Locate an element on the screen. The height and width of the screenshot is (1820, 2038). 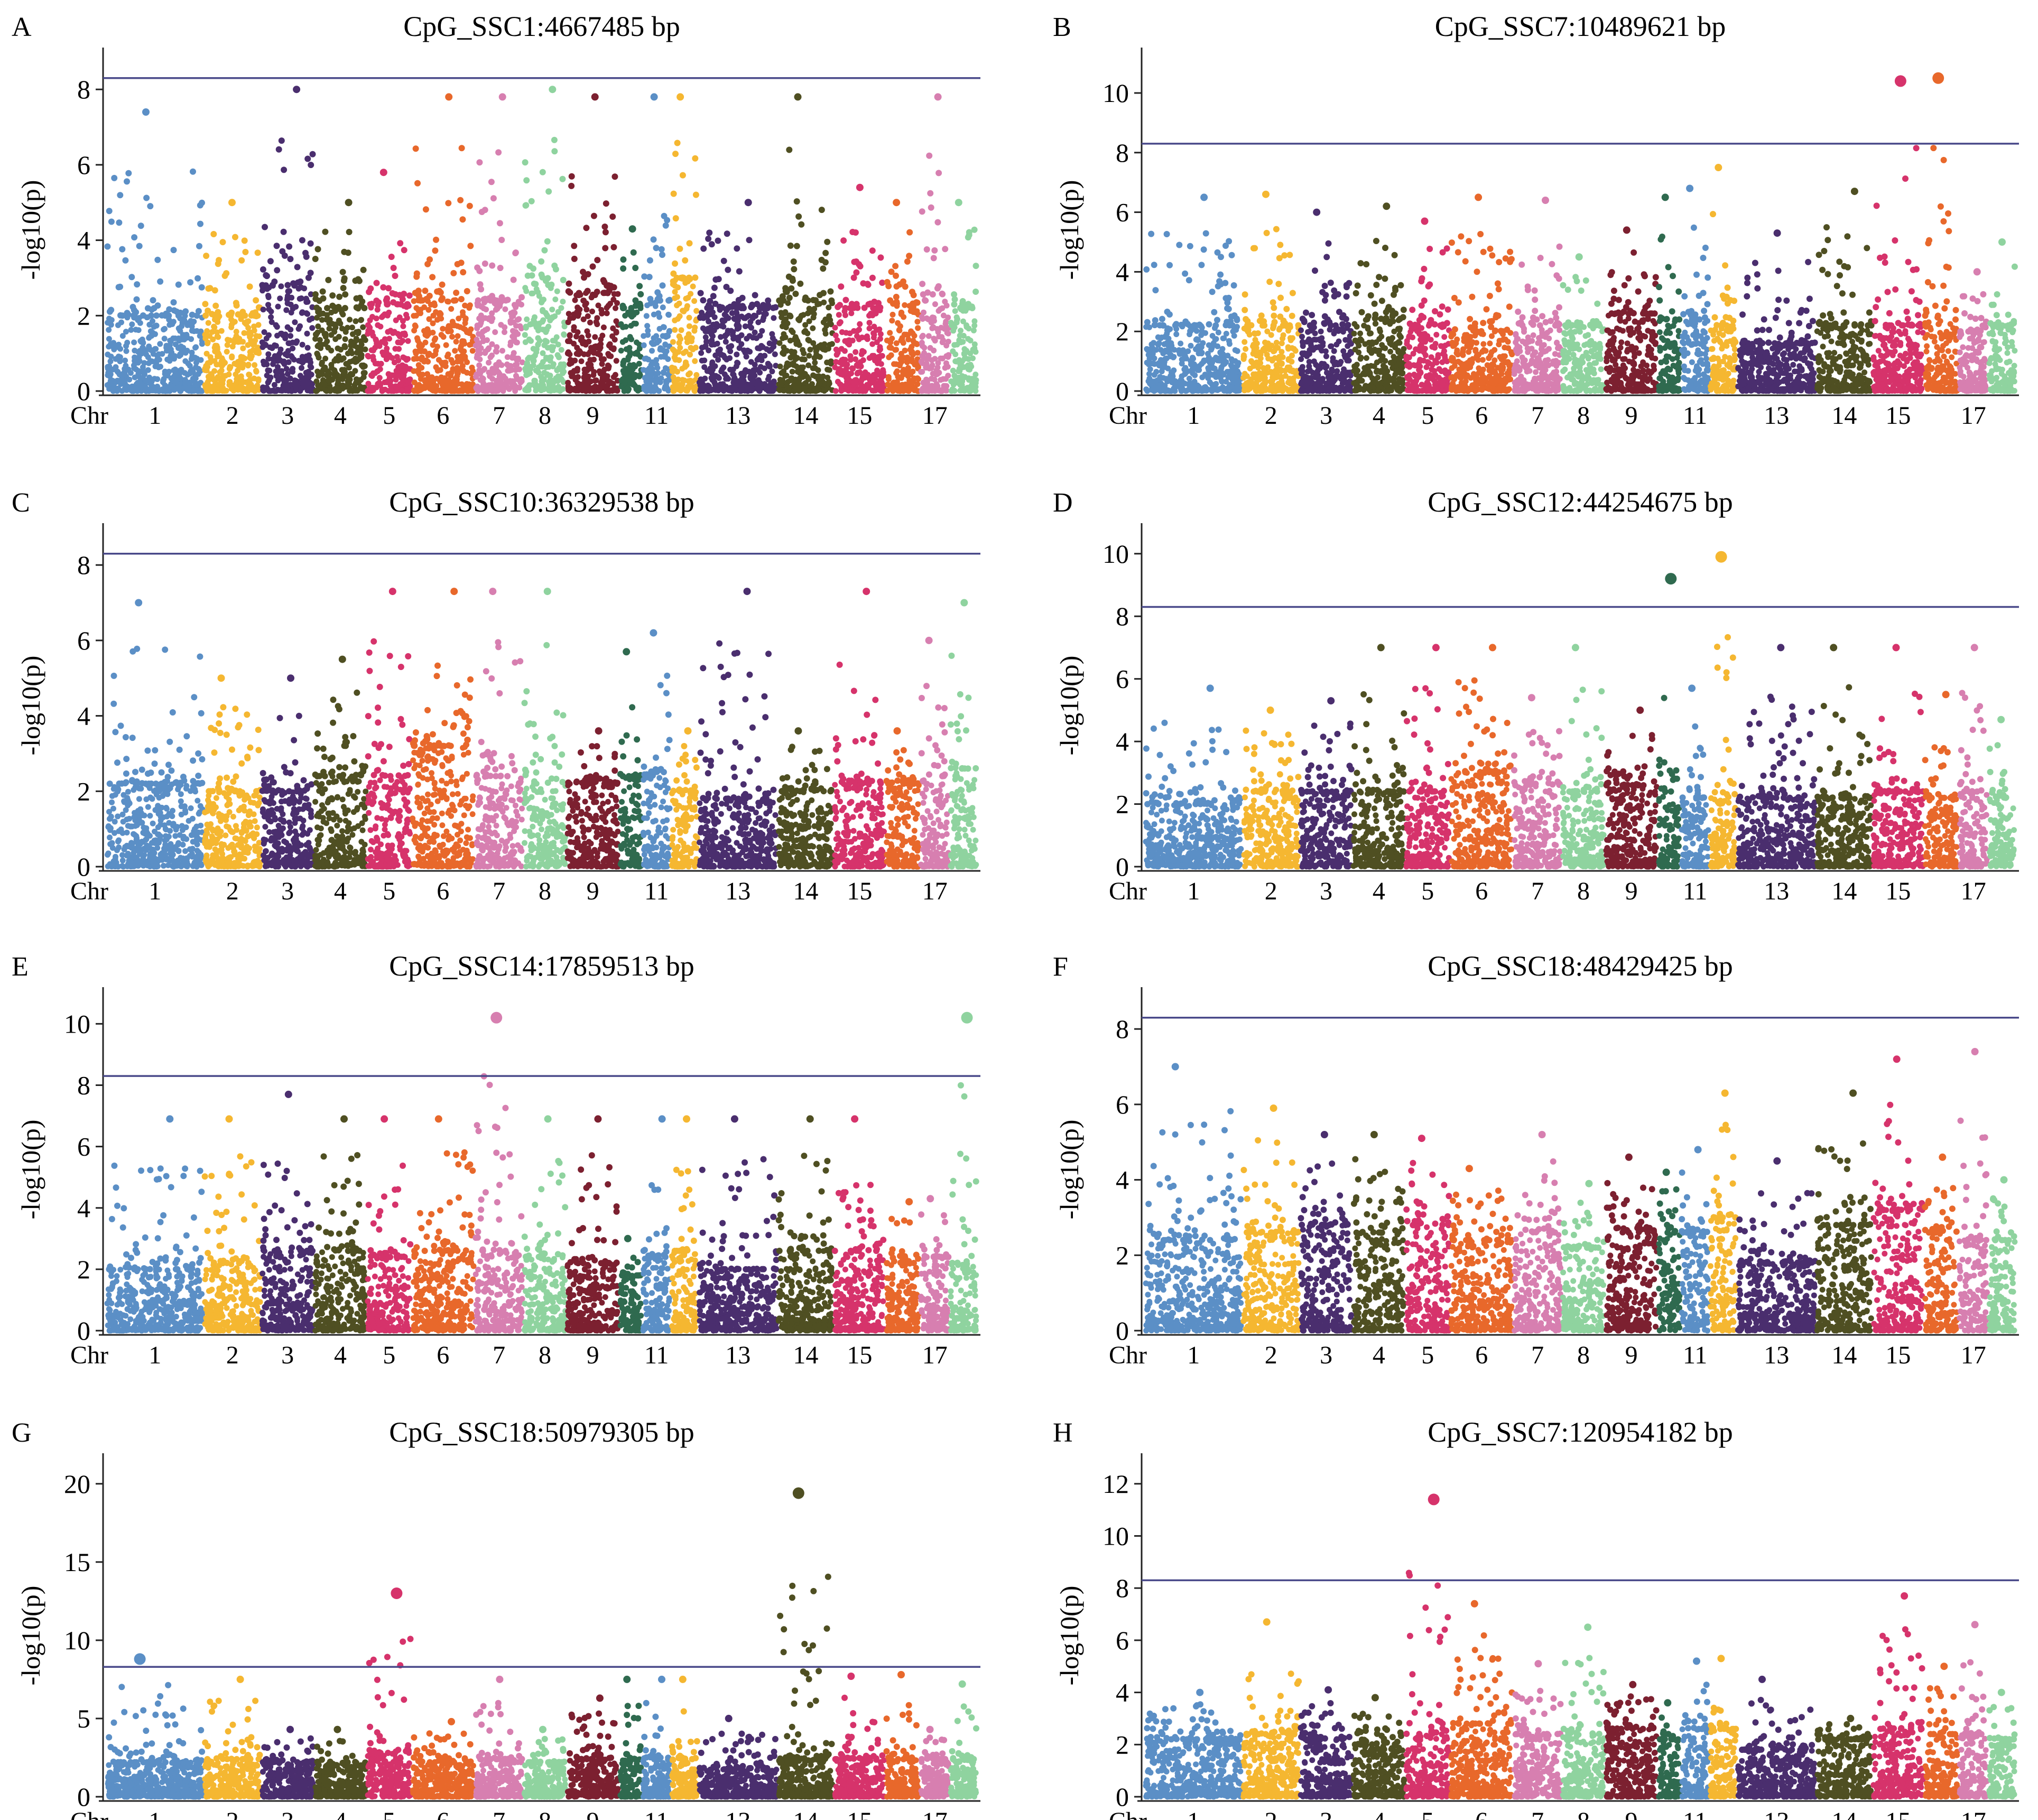
y-tick-label: 10 is located at coordinates (1116, 93).